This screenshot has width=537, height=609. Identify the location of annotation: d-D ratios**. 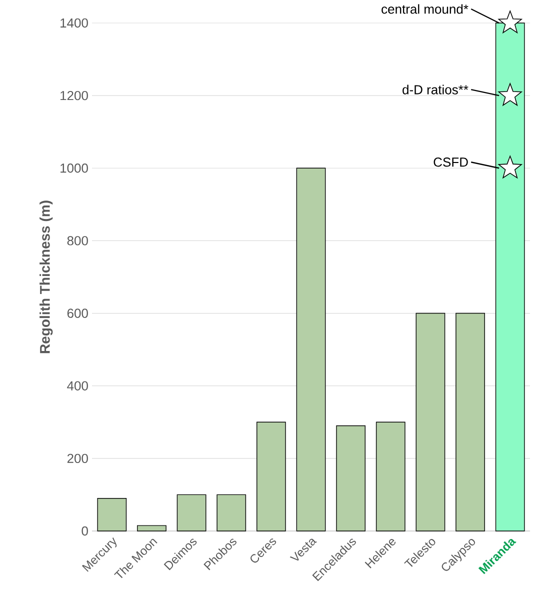
(435, 89).